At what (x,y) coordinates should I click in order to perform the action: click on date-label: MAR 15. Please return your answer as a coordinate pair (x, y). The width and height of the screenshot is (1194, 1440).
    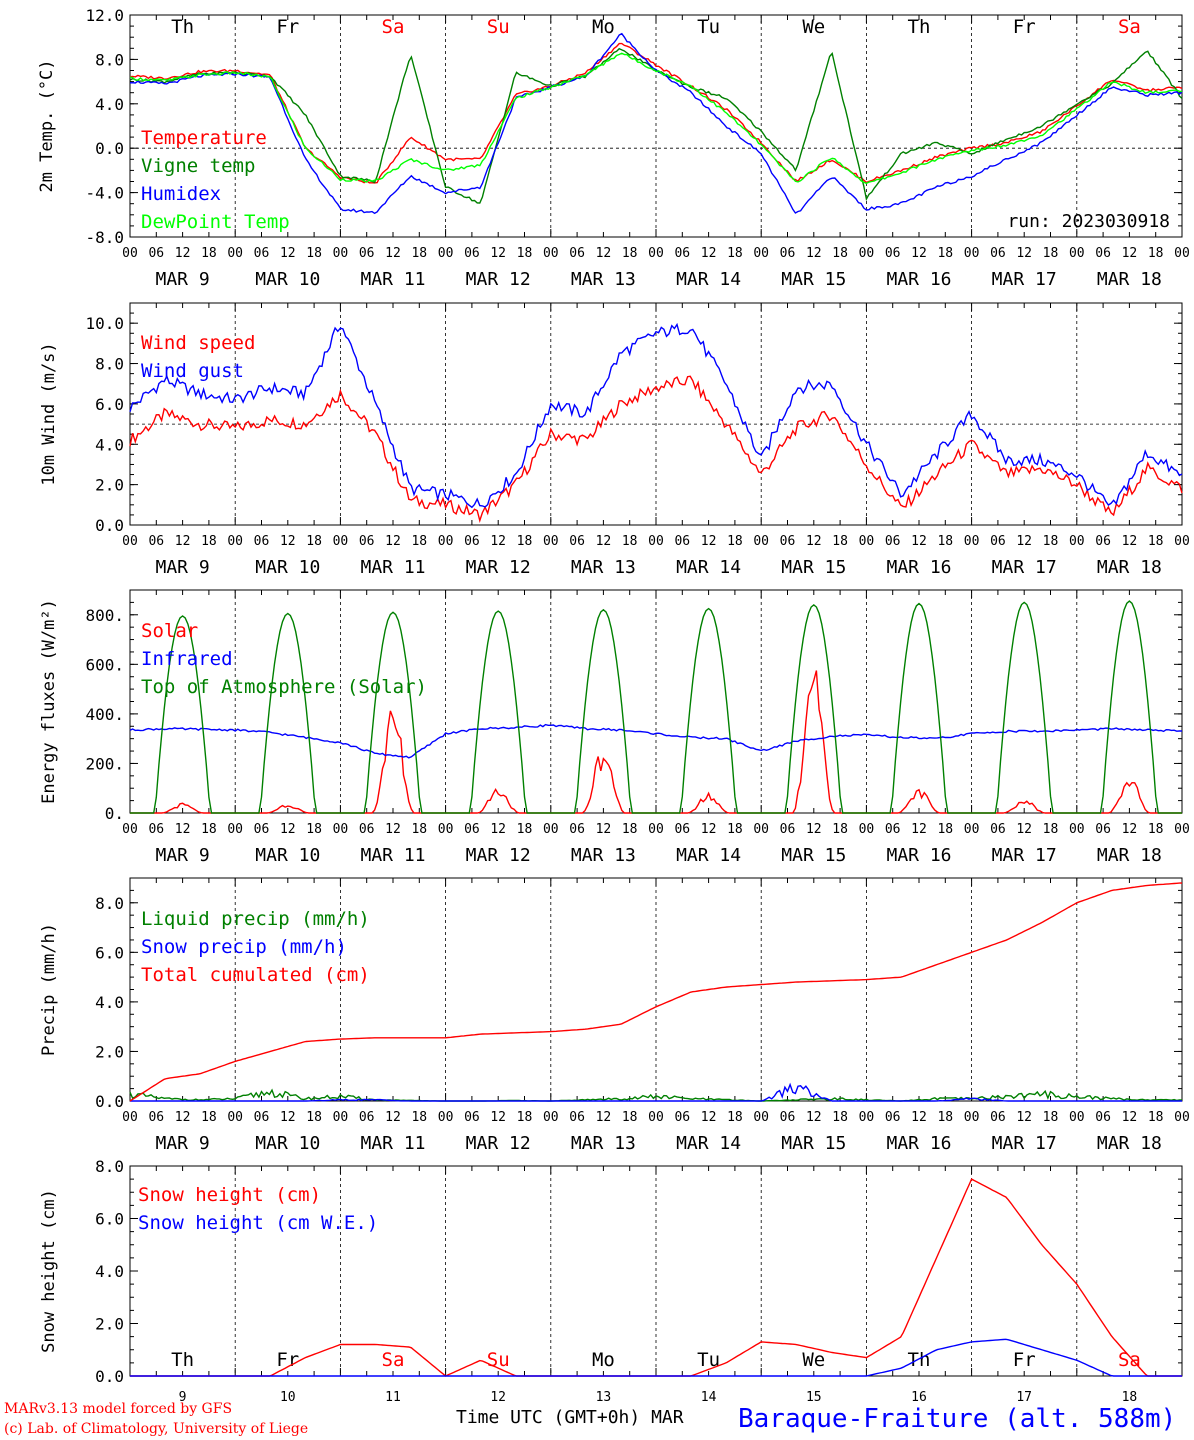
    Looking at the image, I should click on (813, 279).